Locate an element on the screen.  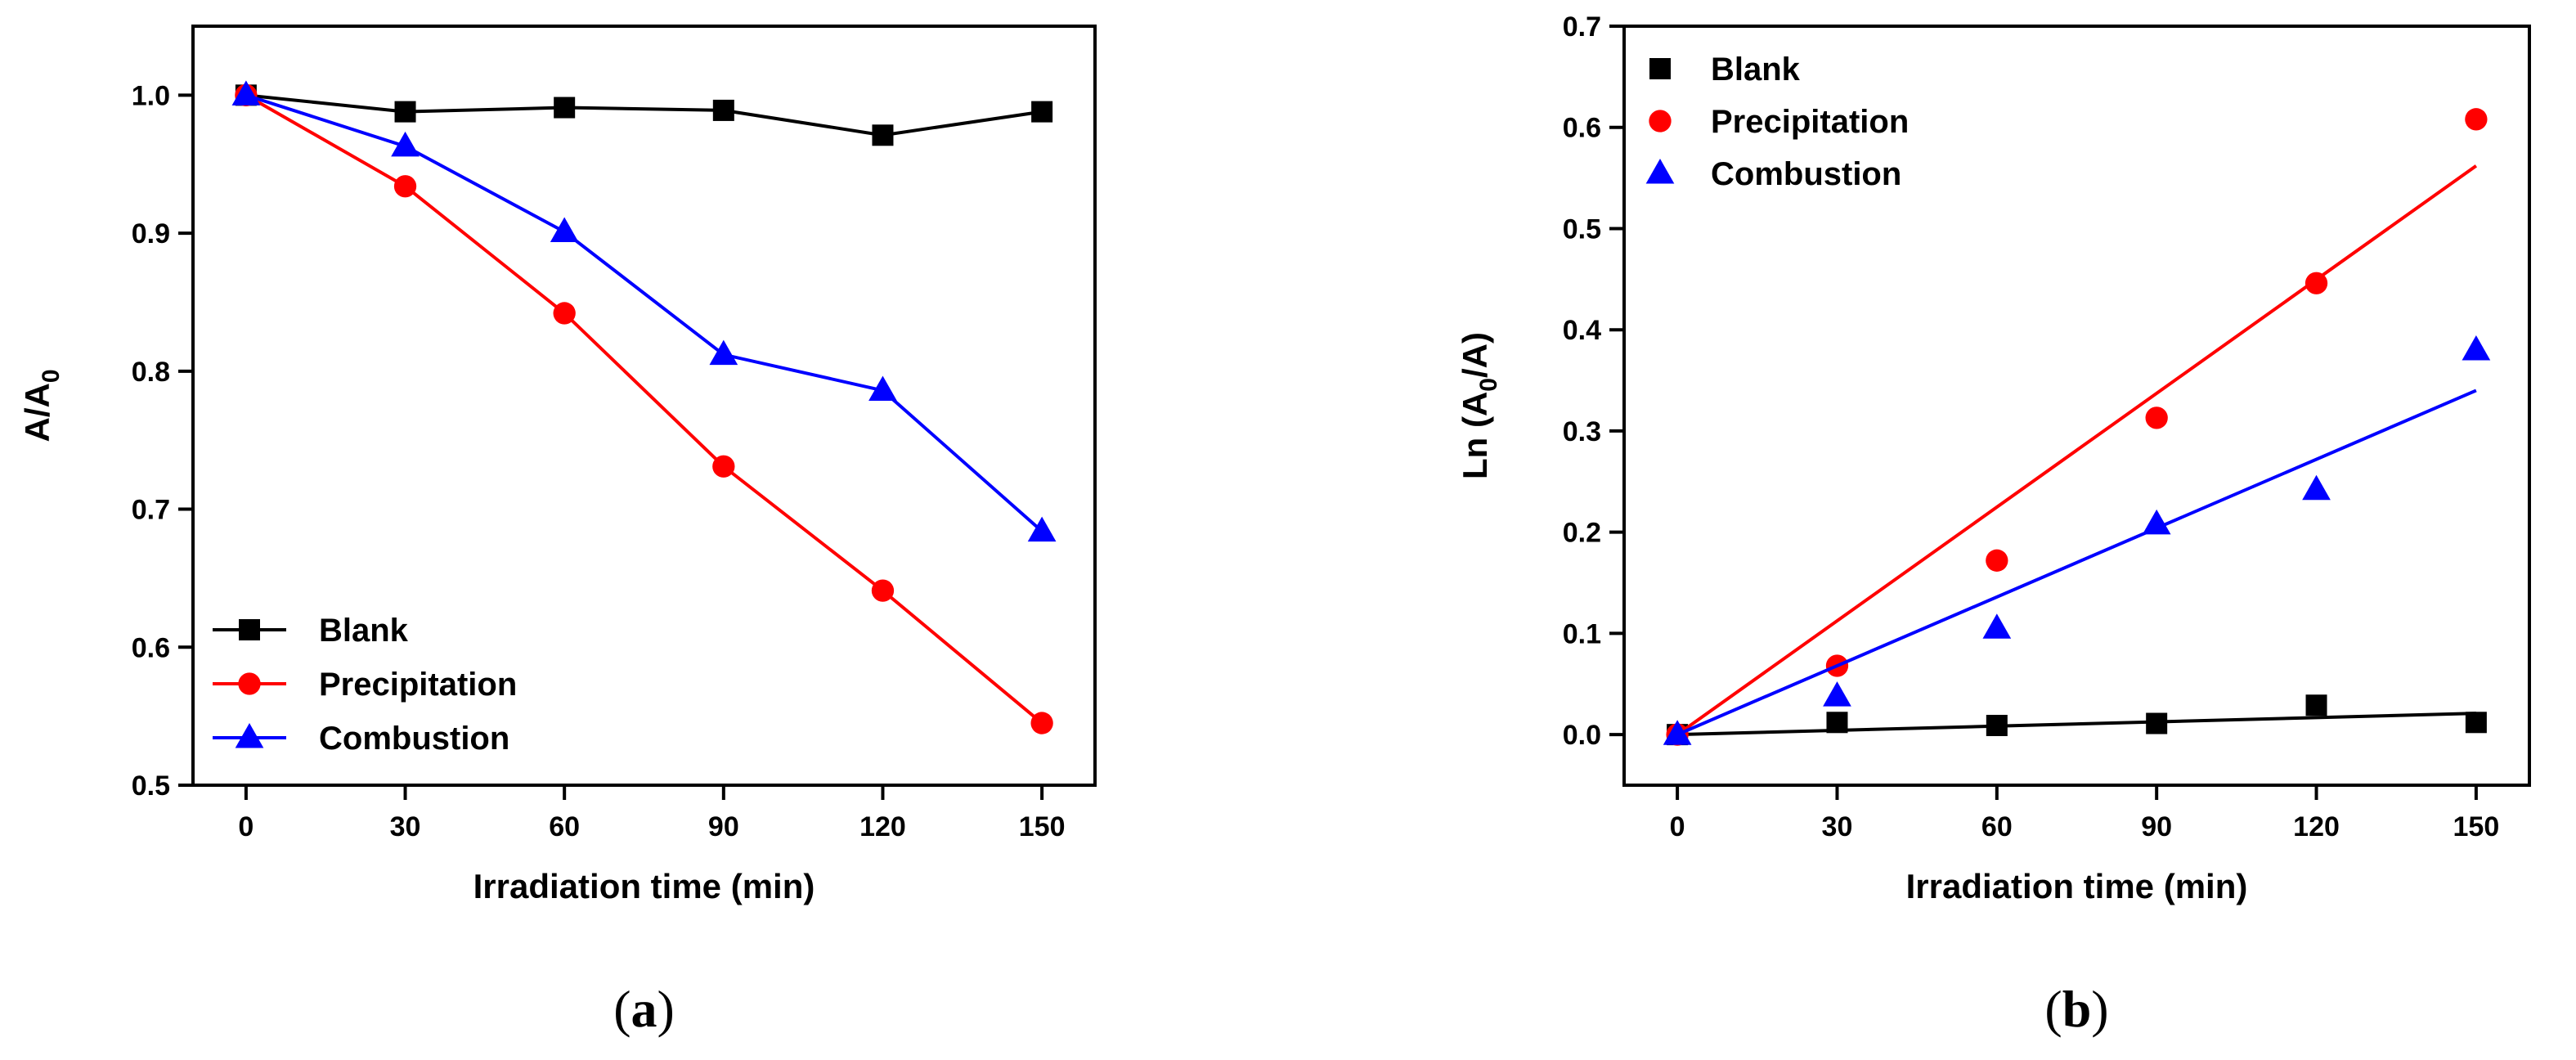
y-tick-label-b: 0.6 is located at coordinates (1582, 128).